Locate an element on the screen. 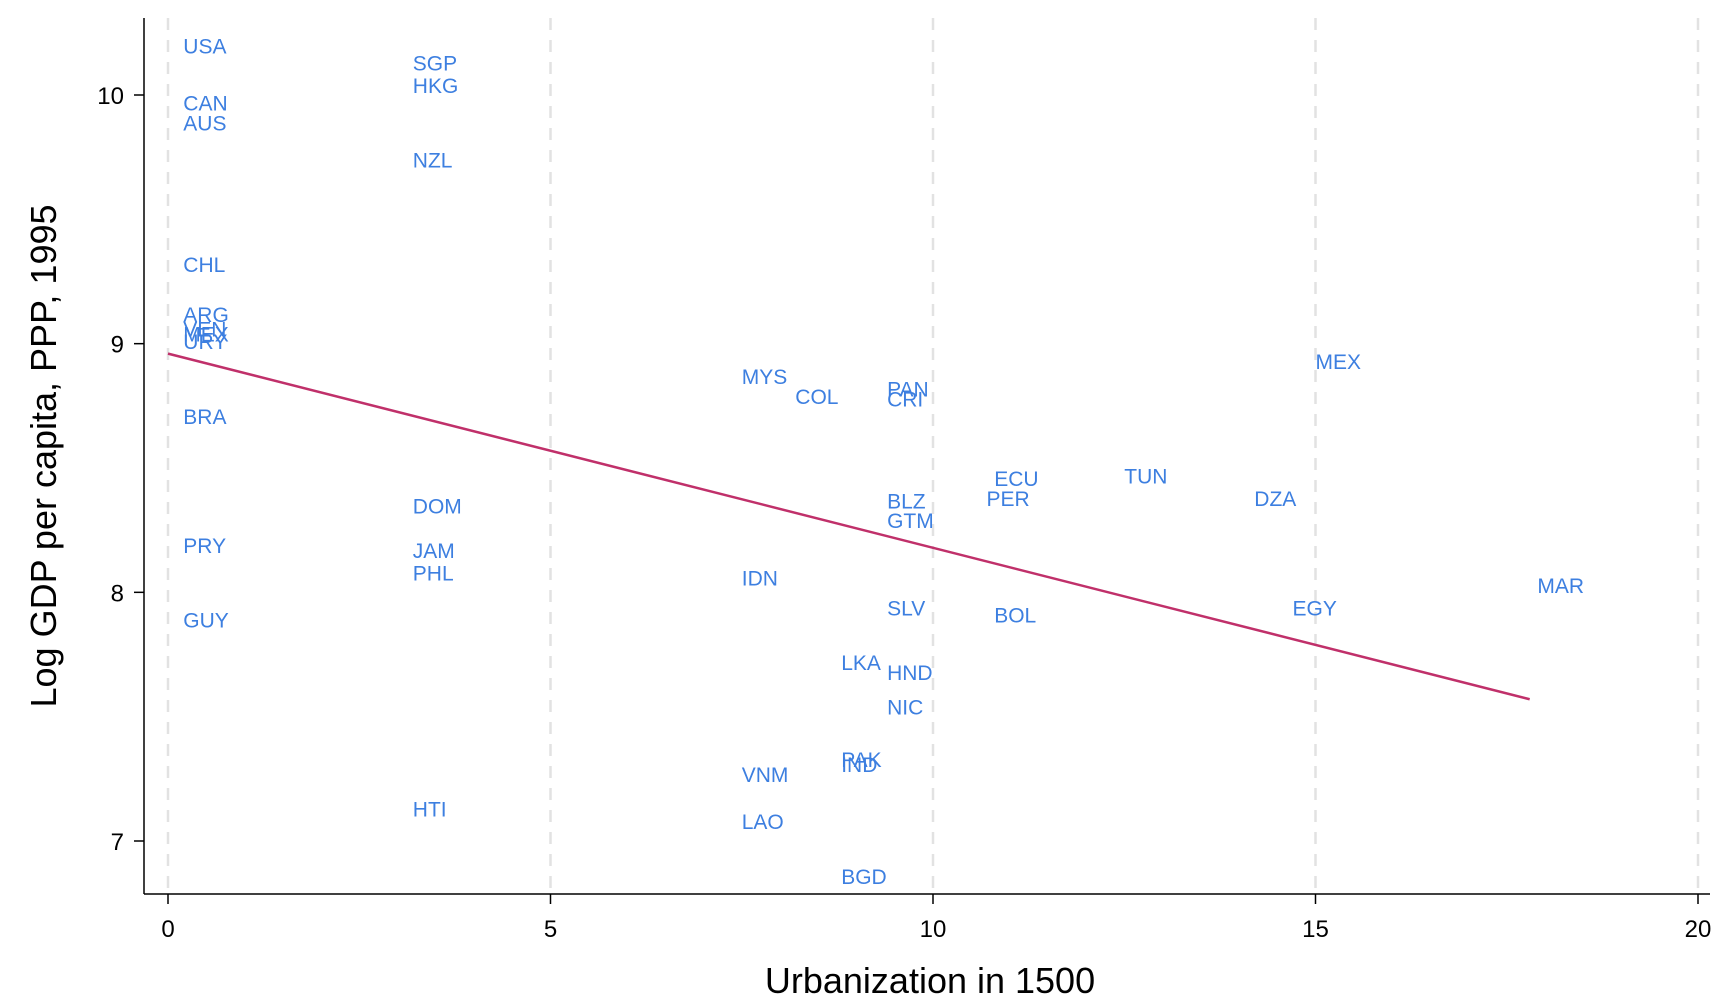  point-label-hti: HTI is located at coordinates (430, 810).